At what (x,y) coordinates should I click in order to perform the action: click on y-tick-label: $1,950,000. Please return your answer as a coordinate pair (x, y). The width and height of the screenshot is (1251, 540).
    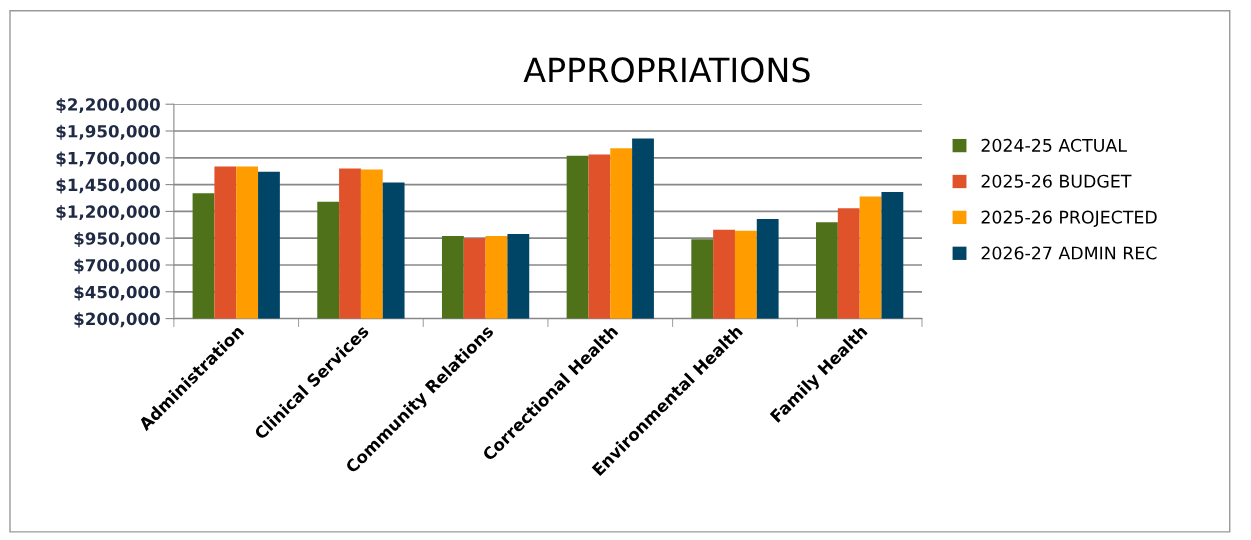
    Looking at the image, I should click on (108, 132).